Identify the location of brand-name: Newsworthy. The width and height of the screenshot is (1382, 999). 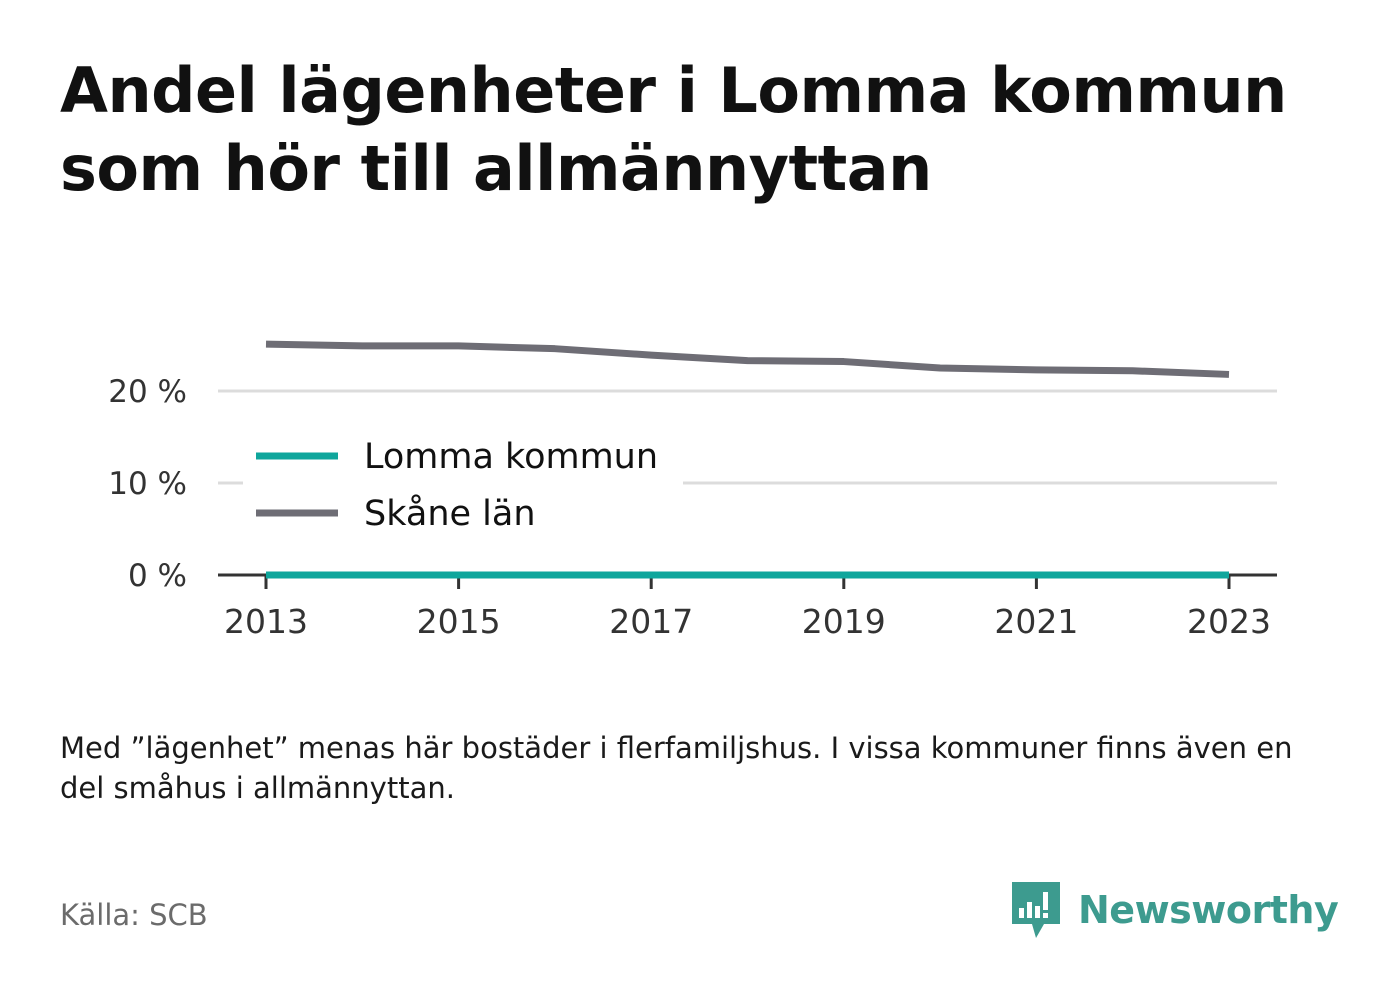
(1208, 910).